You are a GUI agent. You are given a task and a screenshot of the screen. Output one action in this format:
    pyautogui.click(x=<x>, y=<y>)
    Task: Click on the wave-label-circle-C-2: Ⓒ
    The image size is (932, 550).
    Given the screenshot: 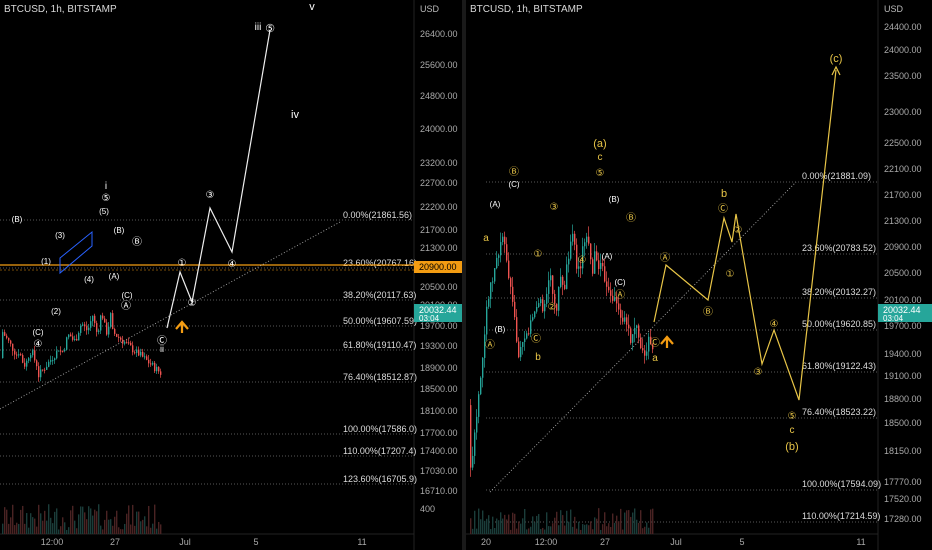 What is the action you would take?
    pyautogui.click(x=655, y=343)
    